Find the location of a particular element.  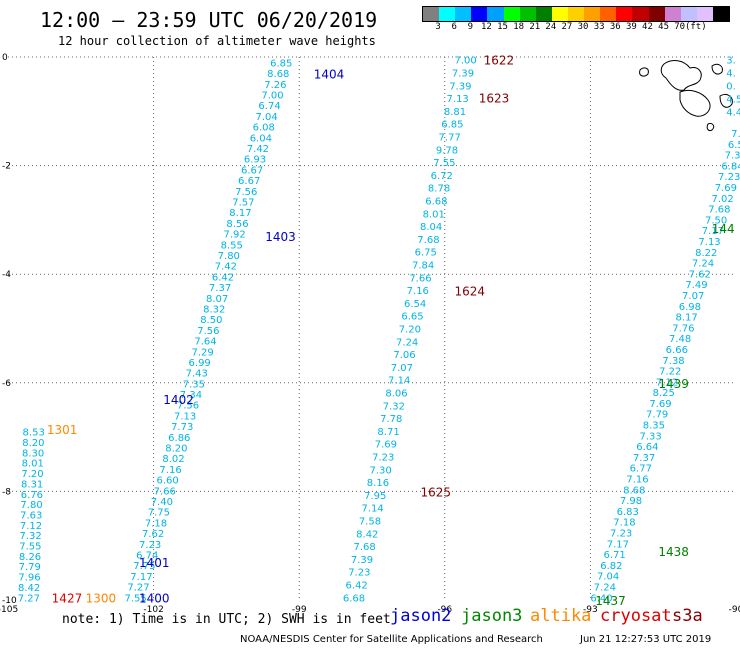

wave-height-value: 7.95 is located at coordinates (375, 496).